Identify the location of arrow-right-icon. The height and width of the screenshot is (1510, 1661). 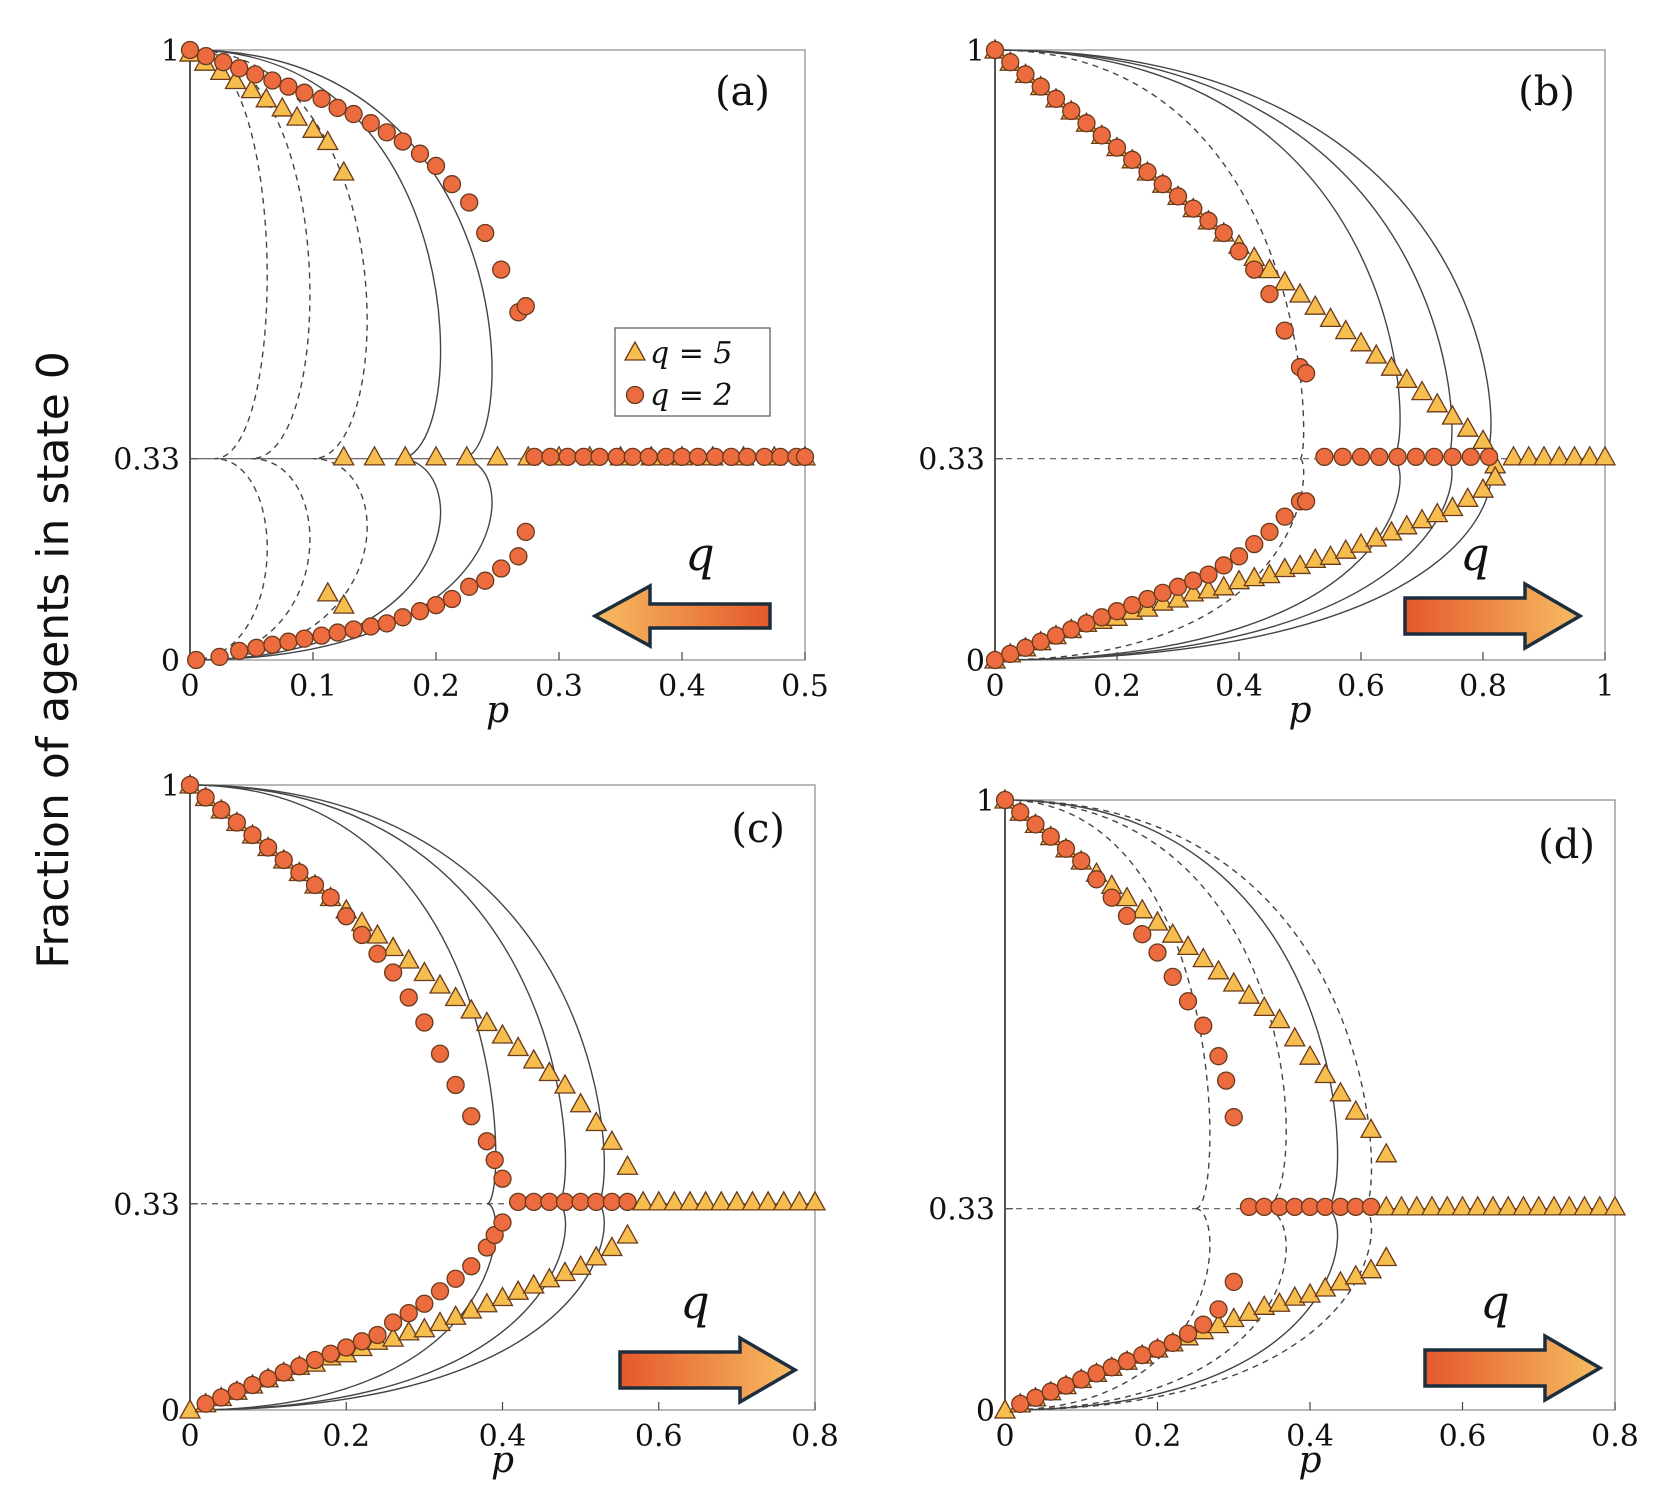
(1513, 1368).